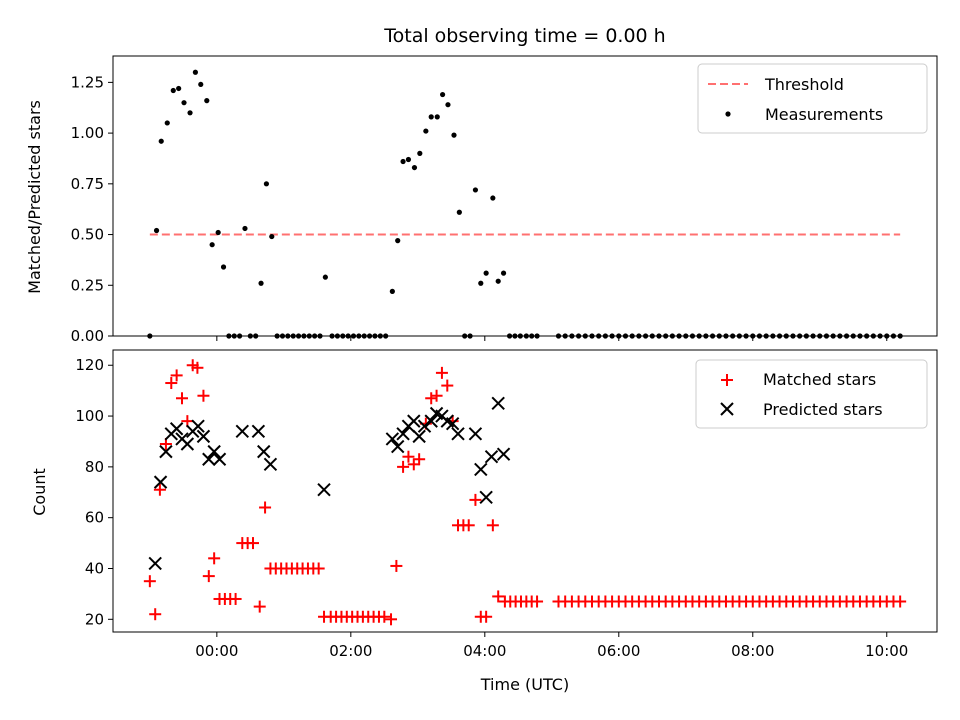  I want to click on x-tick-label: 00:00, so click(216, 651).